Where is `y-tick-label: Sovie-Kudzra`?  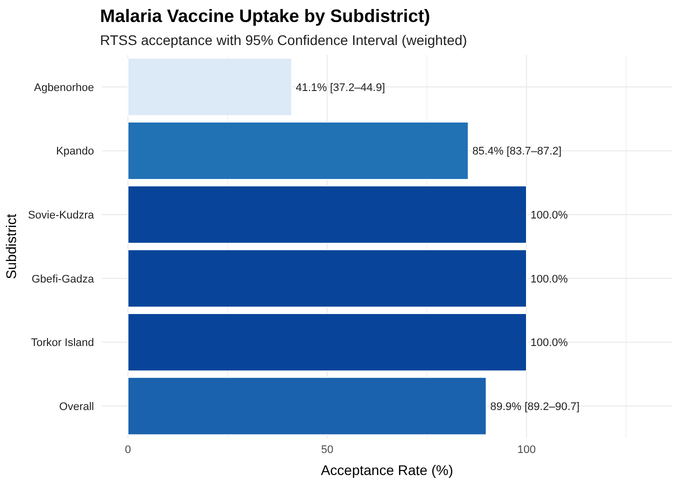 y-tick-label: Sovie-Kudzra is located at coordinates (61, 215).